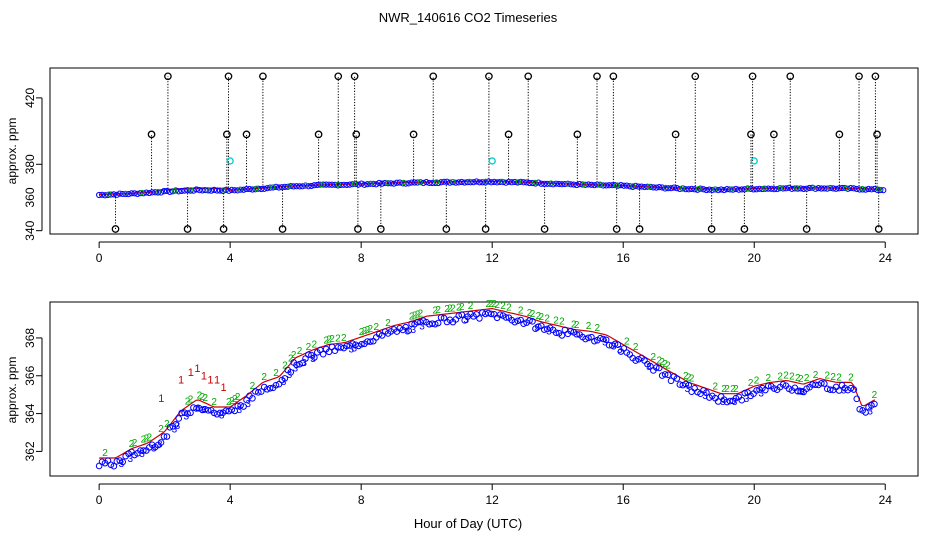 The image size is (936, 540). I want to click on top-y-tick-label: 420, so click(30, 98).